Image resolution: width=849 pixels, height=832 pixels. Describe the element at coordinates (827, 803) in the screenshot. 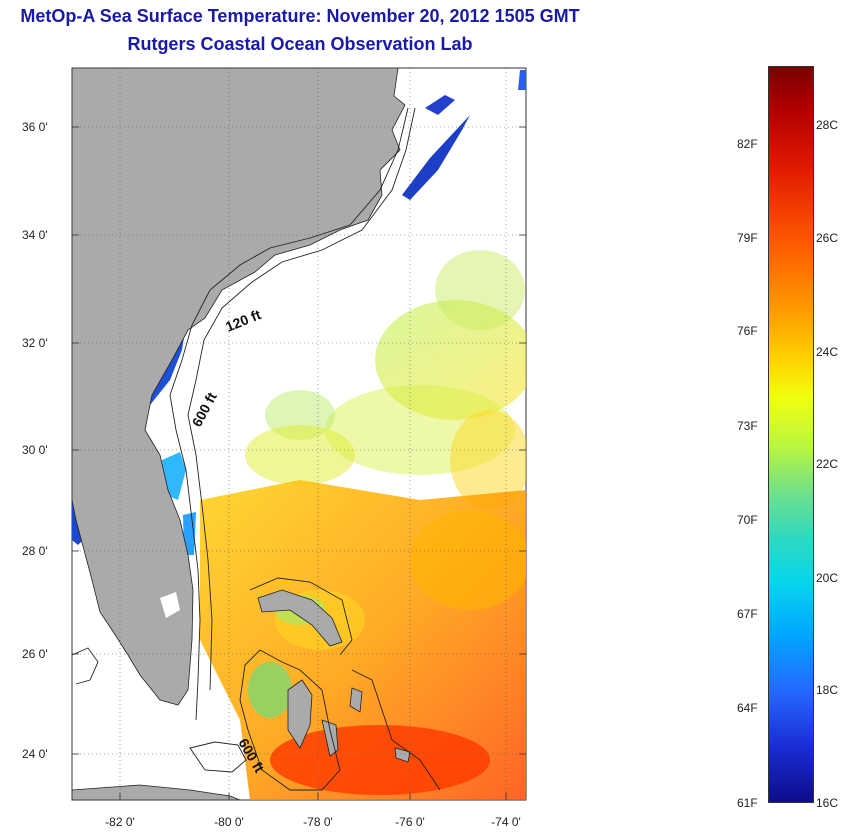

I see `colorbar-label-16c: 16C` at that location.